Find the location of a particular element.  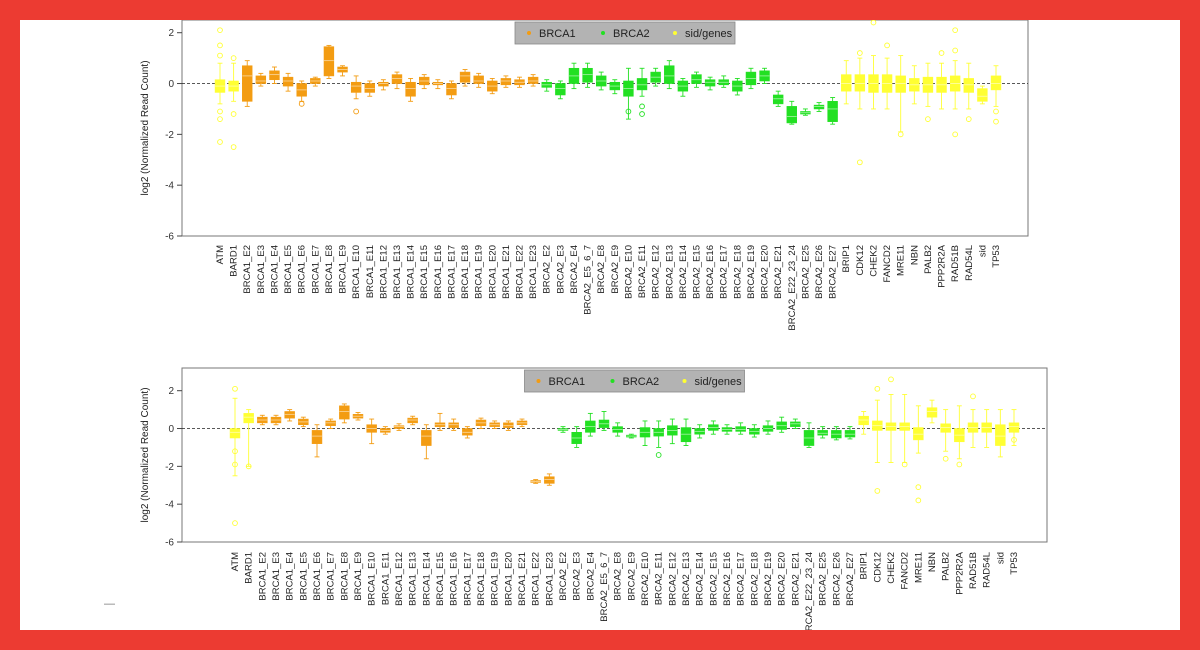

x-tick-label: PALB2 is located at coordinates (928, 259).